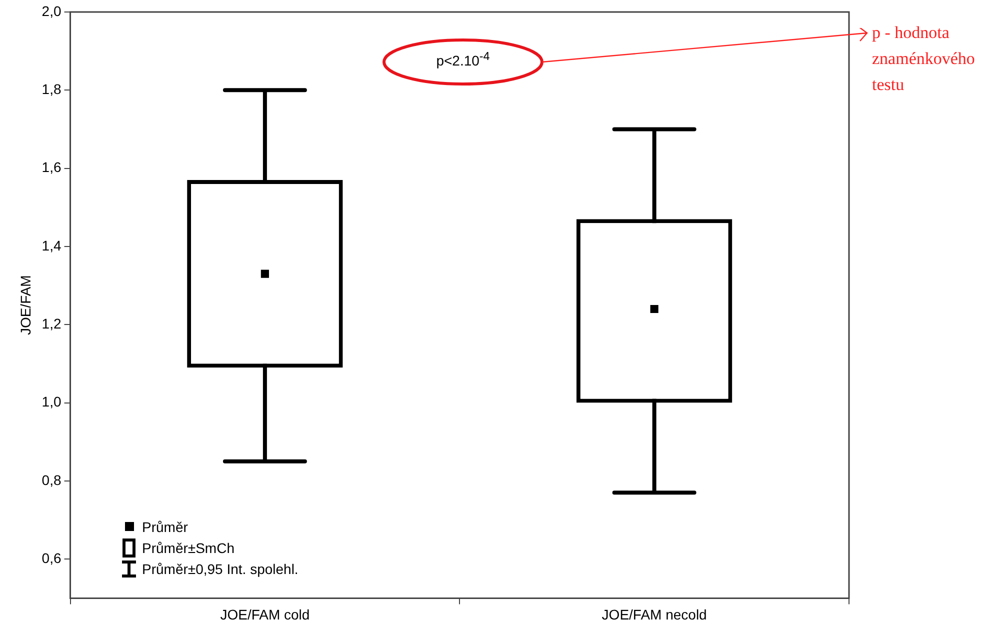 Image resolution: width=999 pixels, height=631 pixels. Describe the element at coordinates (52, 10) in the screenshot. I see `y-tick-label: 2,0` at that location.